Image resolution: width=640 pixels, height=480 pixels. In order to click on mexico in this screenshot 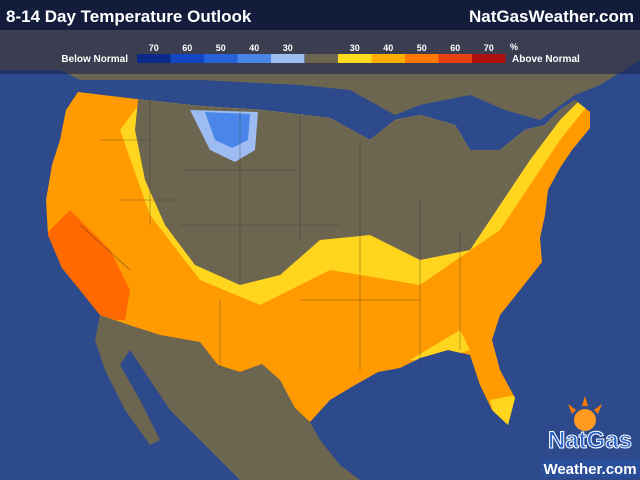, I will do `click(227, 397)`.